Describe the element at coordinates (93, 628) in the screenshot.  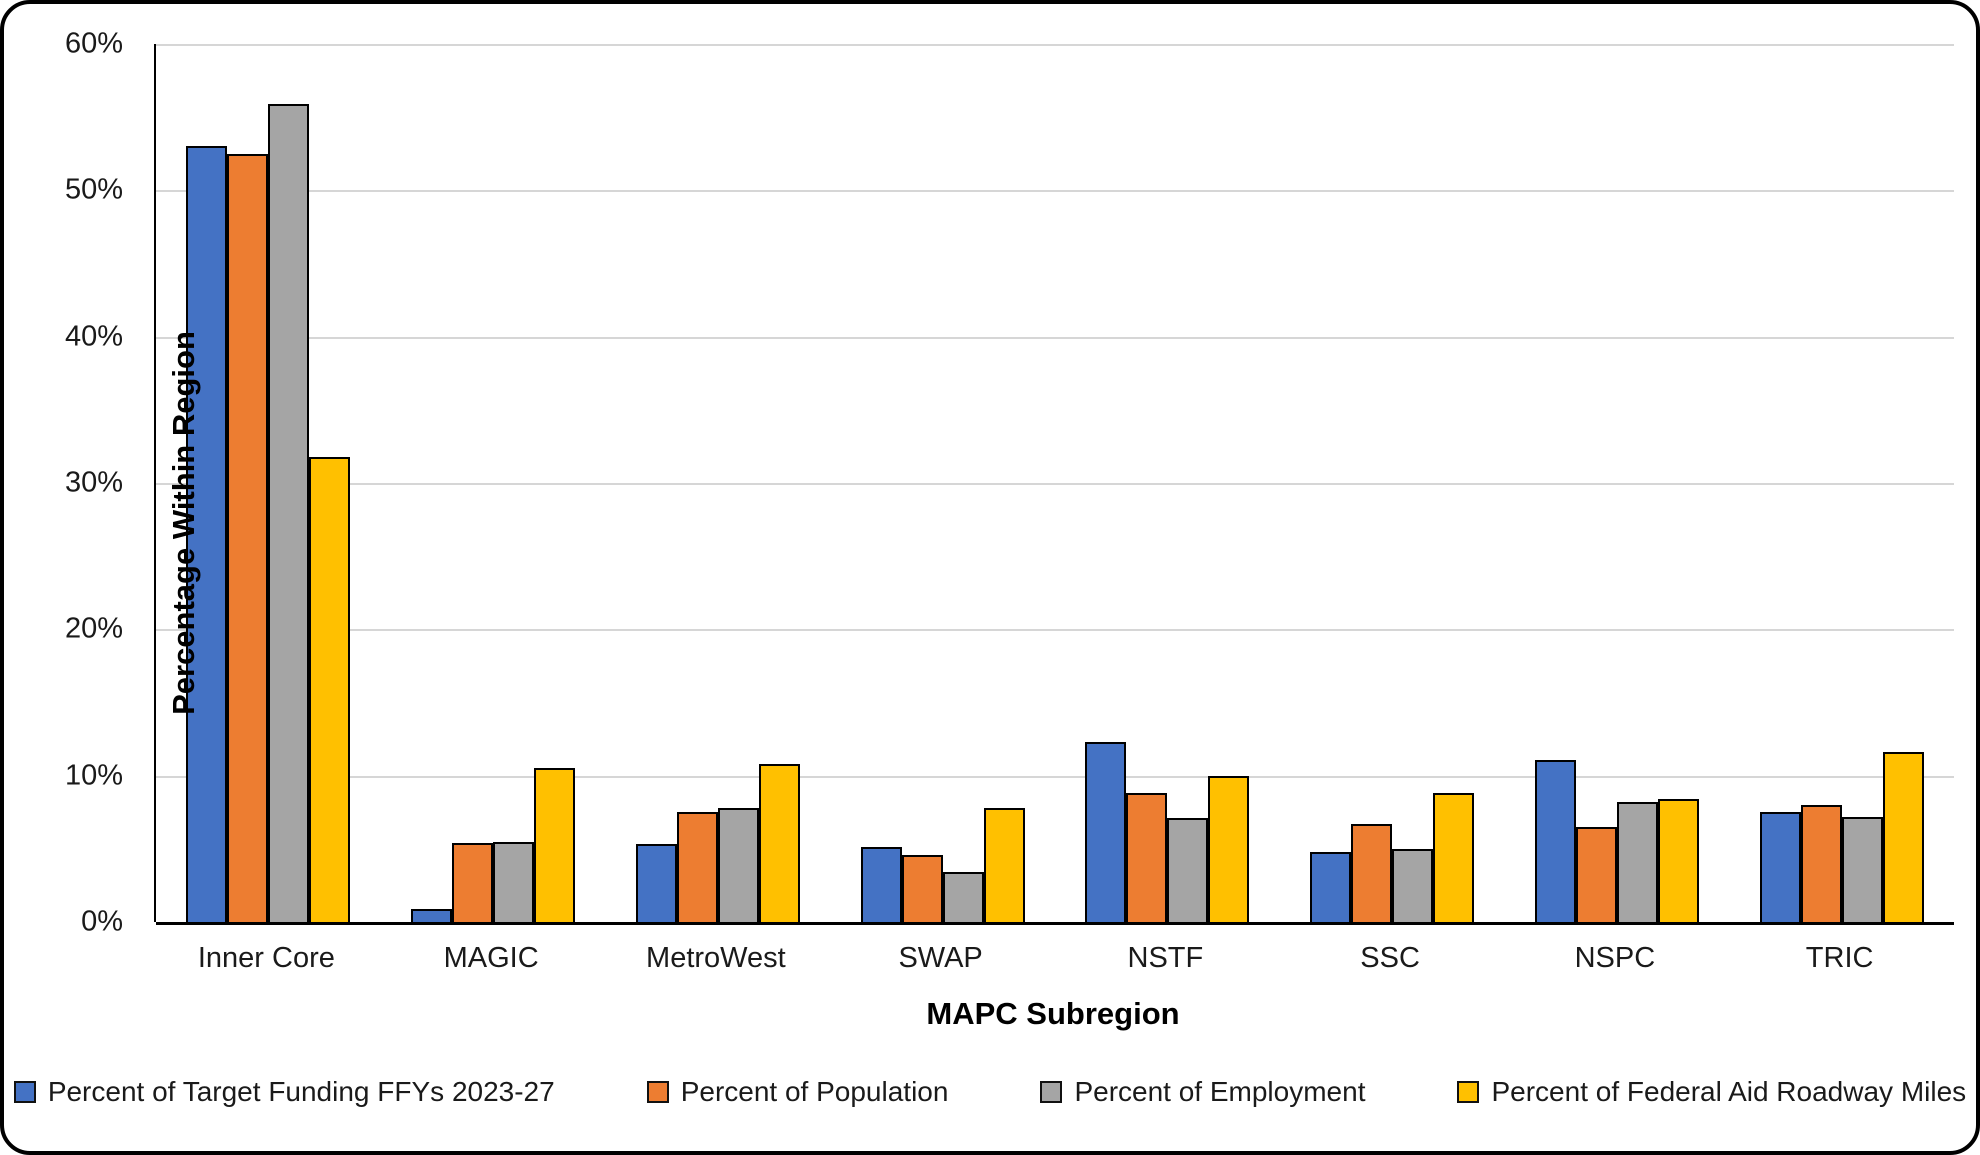
I see `y-tick-label-20: 20%` at that location.